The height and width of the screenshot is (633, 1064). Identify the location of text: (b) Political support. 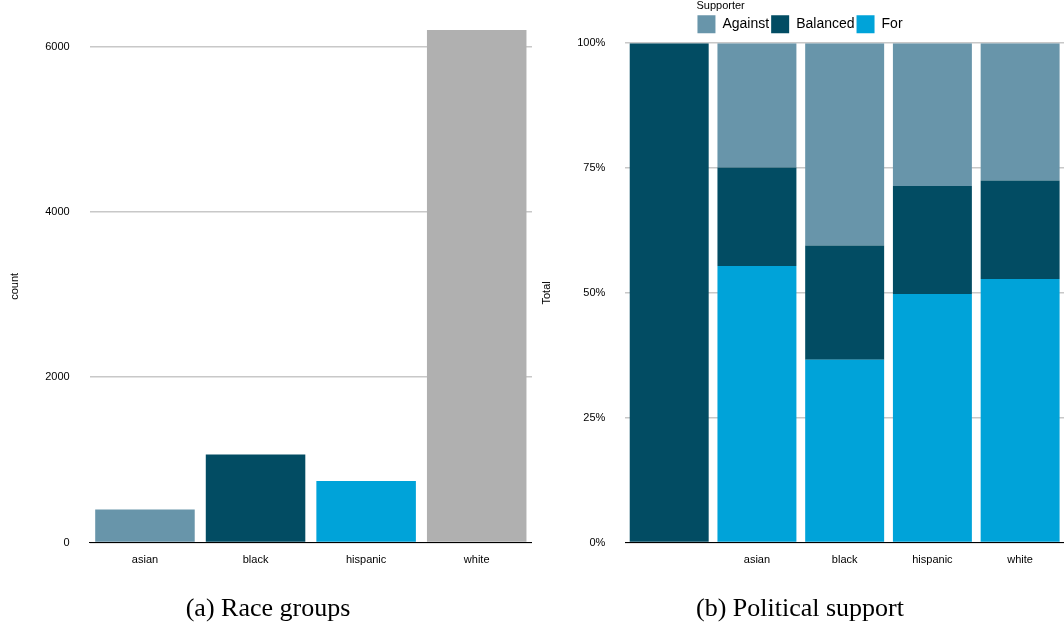
(800, 608).